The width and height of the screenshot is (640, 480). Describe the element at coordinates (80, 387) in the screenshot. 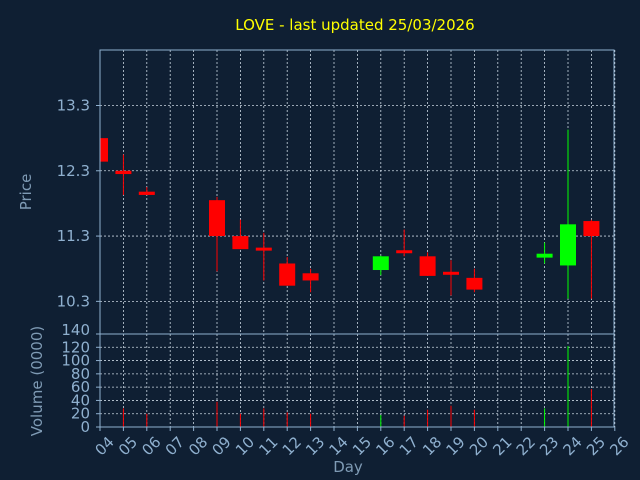

I see `volume-tick-label: 60` at that location.